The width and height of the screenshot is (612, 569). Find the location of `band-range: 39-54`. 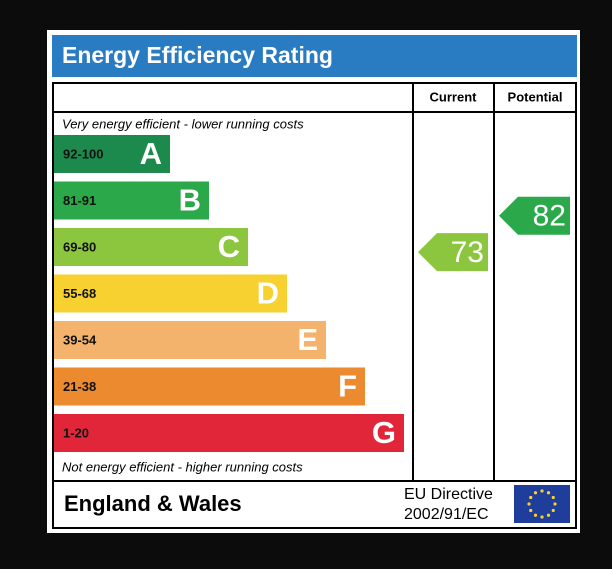

band-range: 39-54 is located at coordinates (80, 339).